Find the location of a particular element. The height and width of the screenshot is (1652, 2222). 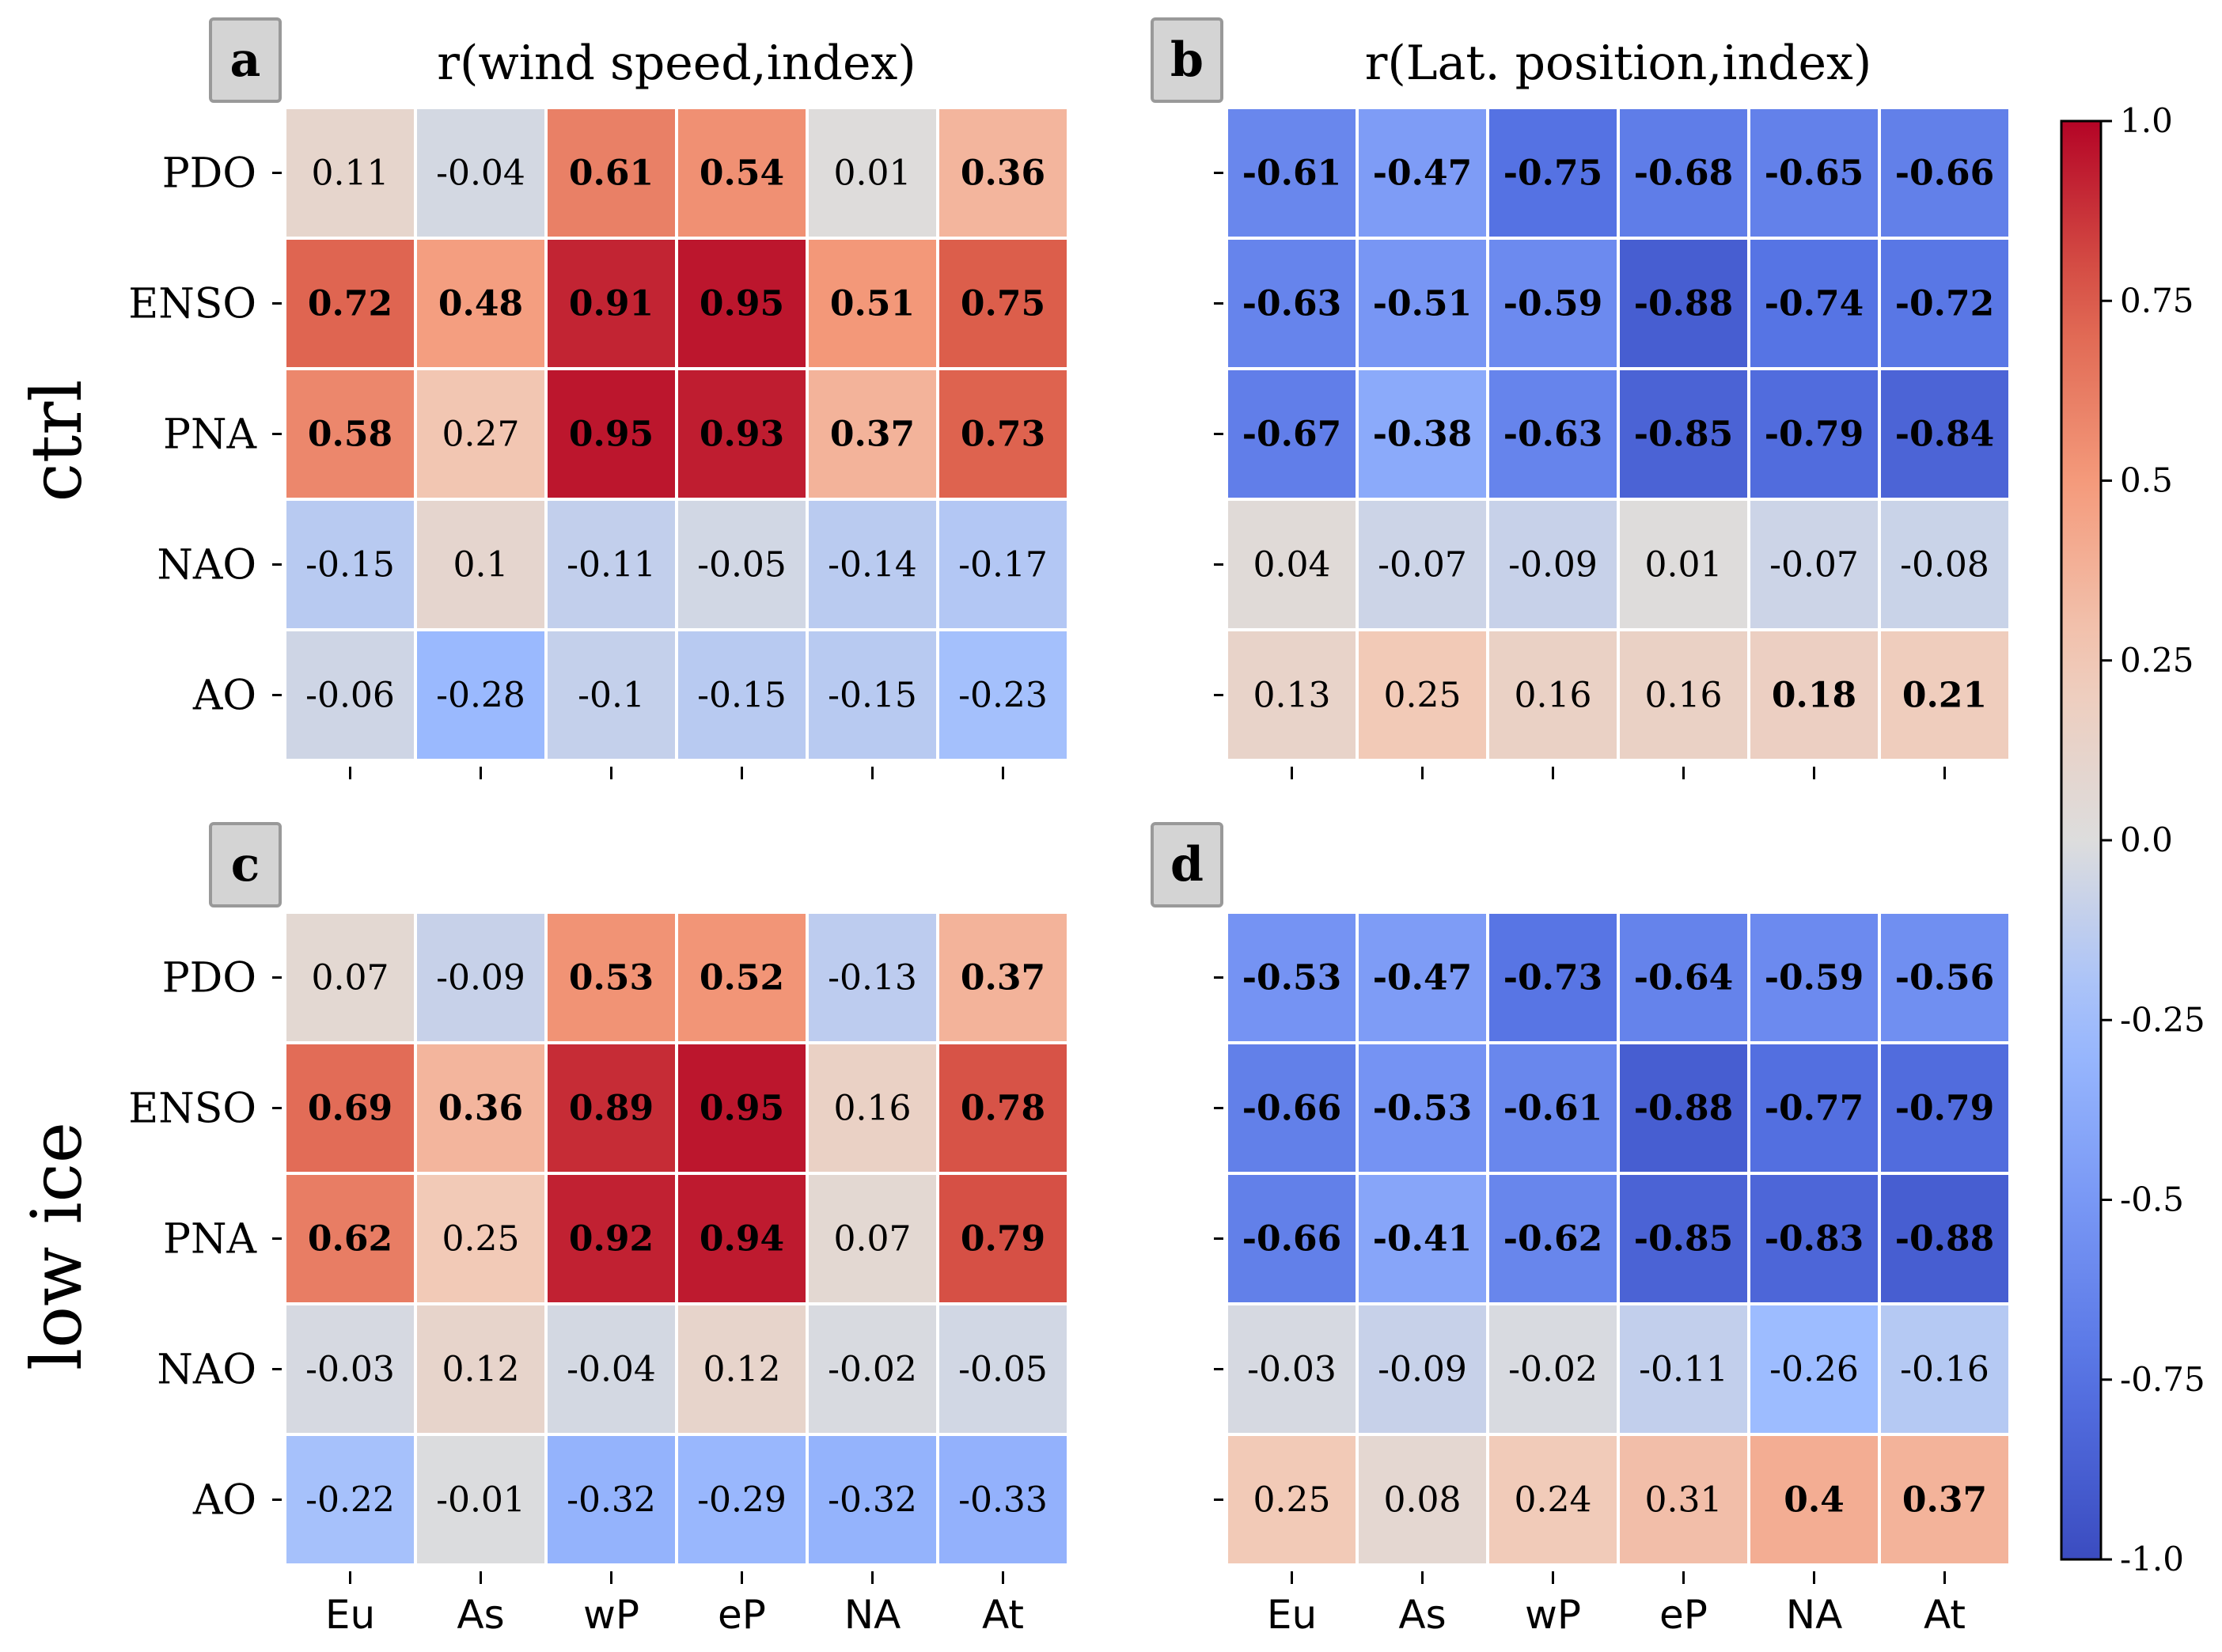

heatmap-cell-d-PDO-Eu is located at coordinates (1292, 978).